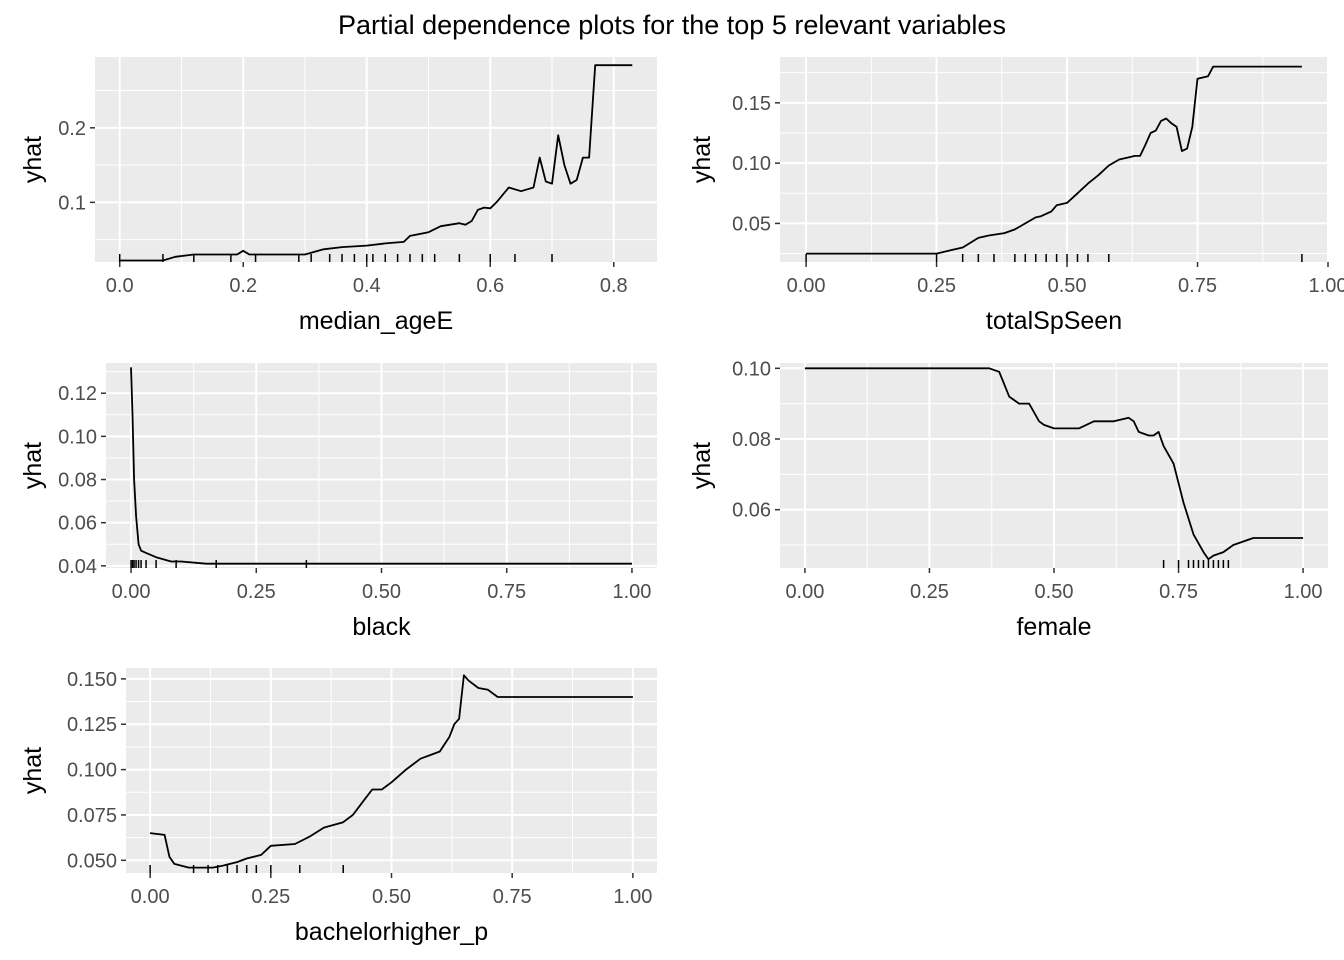 The image size is (1344, 960). Describe the element at coordinates (614, 286) in the screenshot. I see `x-tick-label: 0.8` at that location.